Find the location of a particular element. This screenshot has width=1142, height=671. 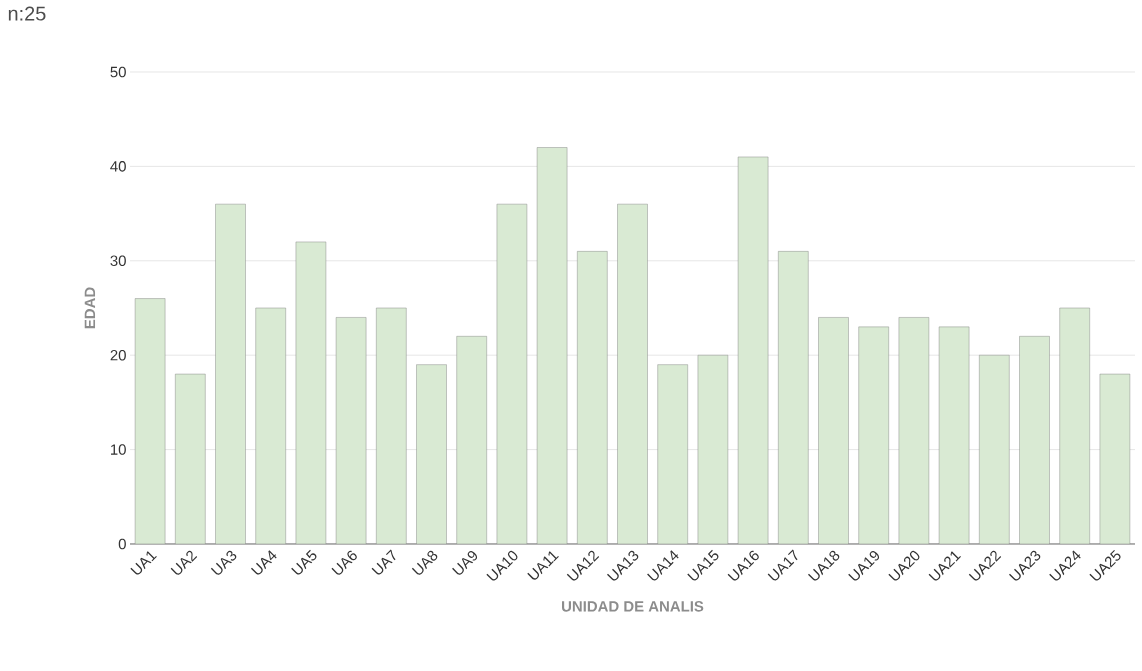

x-tick-label: UA8 is located at coordinates (424, 562).